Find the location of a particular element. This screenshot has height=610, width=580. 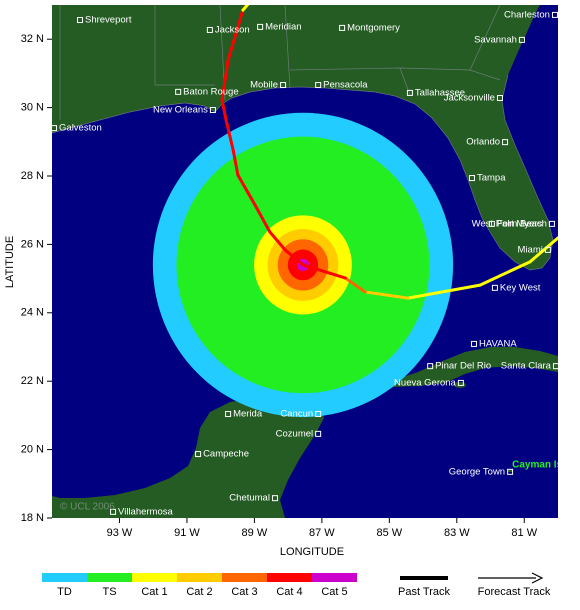

city-label: Orlando is located at coordinates (483, 142).